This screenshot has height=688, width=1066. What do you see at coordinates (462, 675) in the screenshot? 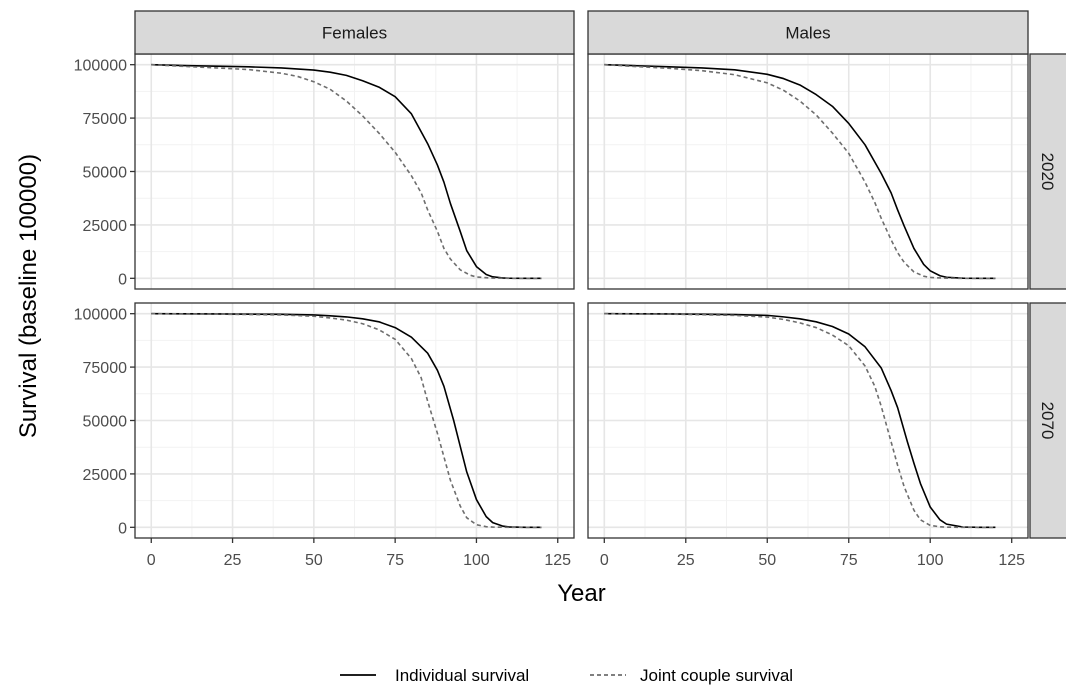
I see `legend-label: Individual survival` at bounding box center [462, 675].